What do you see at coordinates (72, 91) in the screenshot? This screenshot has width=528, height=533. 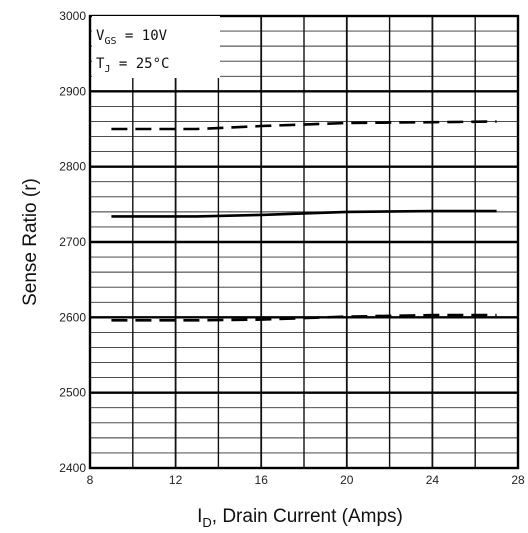 I see `y-tick-label: 2900` at bounding box center [72, 91].